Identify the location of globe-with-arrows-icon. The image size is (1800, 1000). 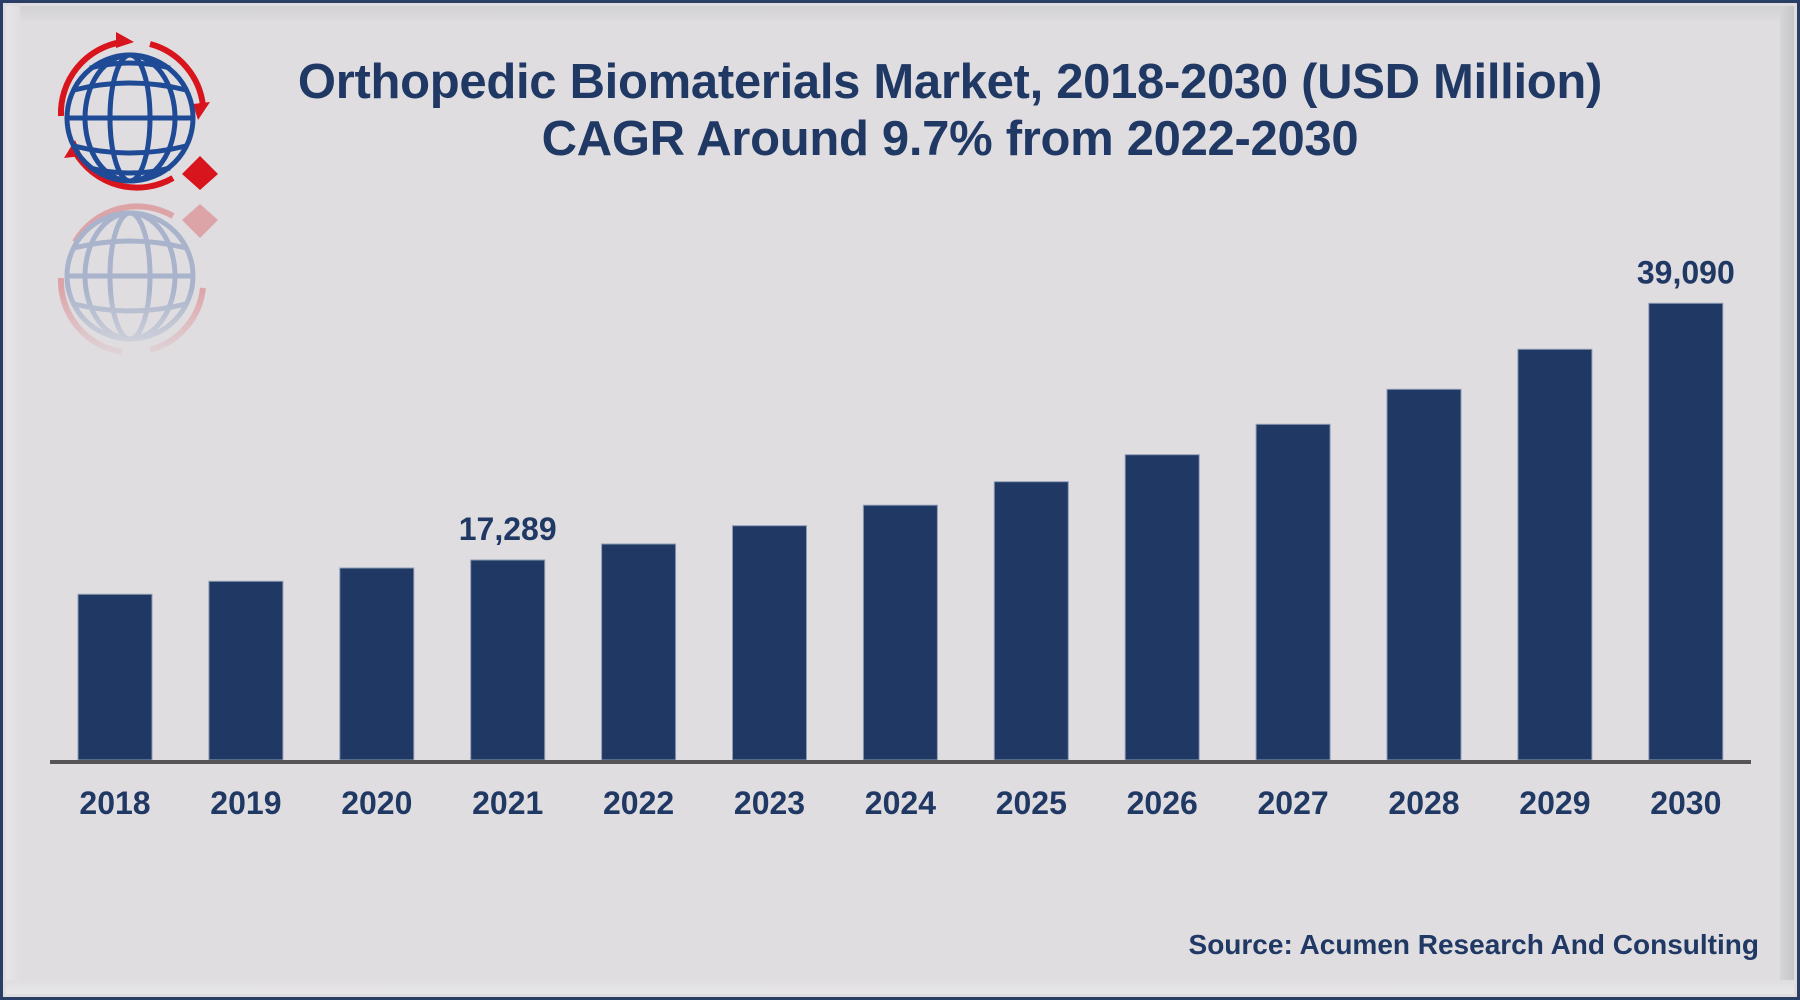
(137, 111).